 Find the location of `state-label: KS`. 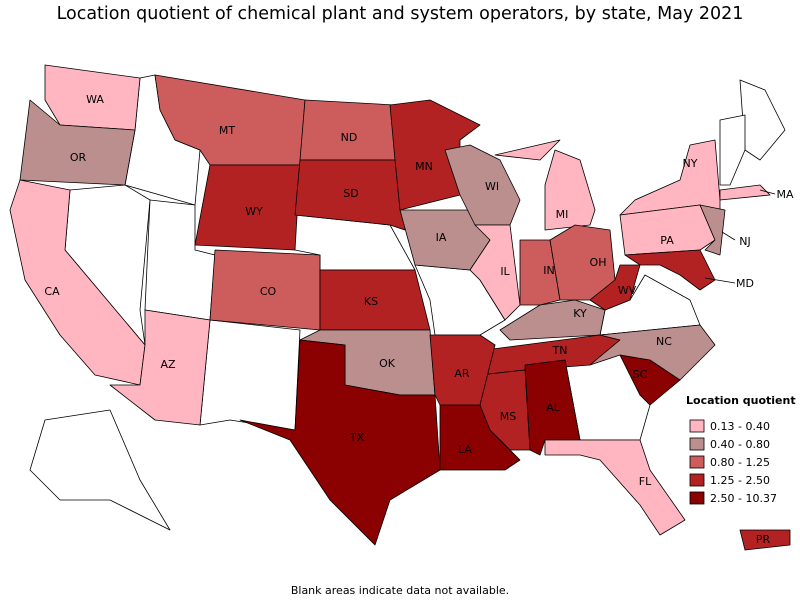

state-label: KS is located at coordinates (371, 301).